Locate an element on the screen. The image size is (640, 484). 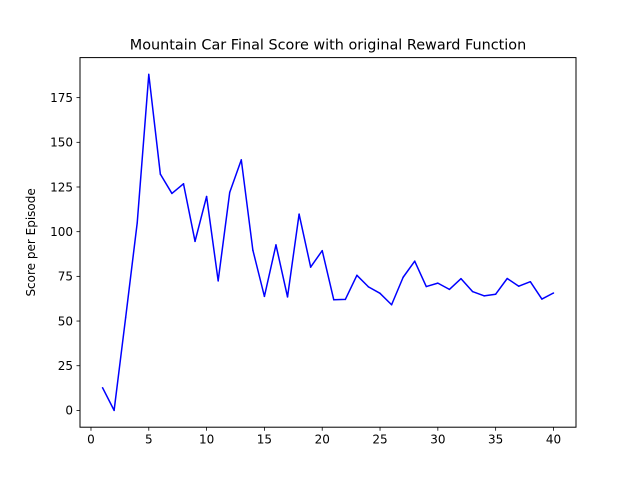
y-tick-label: 100 is located at coordinates (61, 232).